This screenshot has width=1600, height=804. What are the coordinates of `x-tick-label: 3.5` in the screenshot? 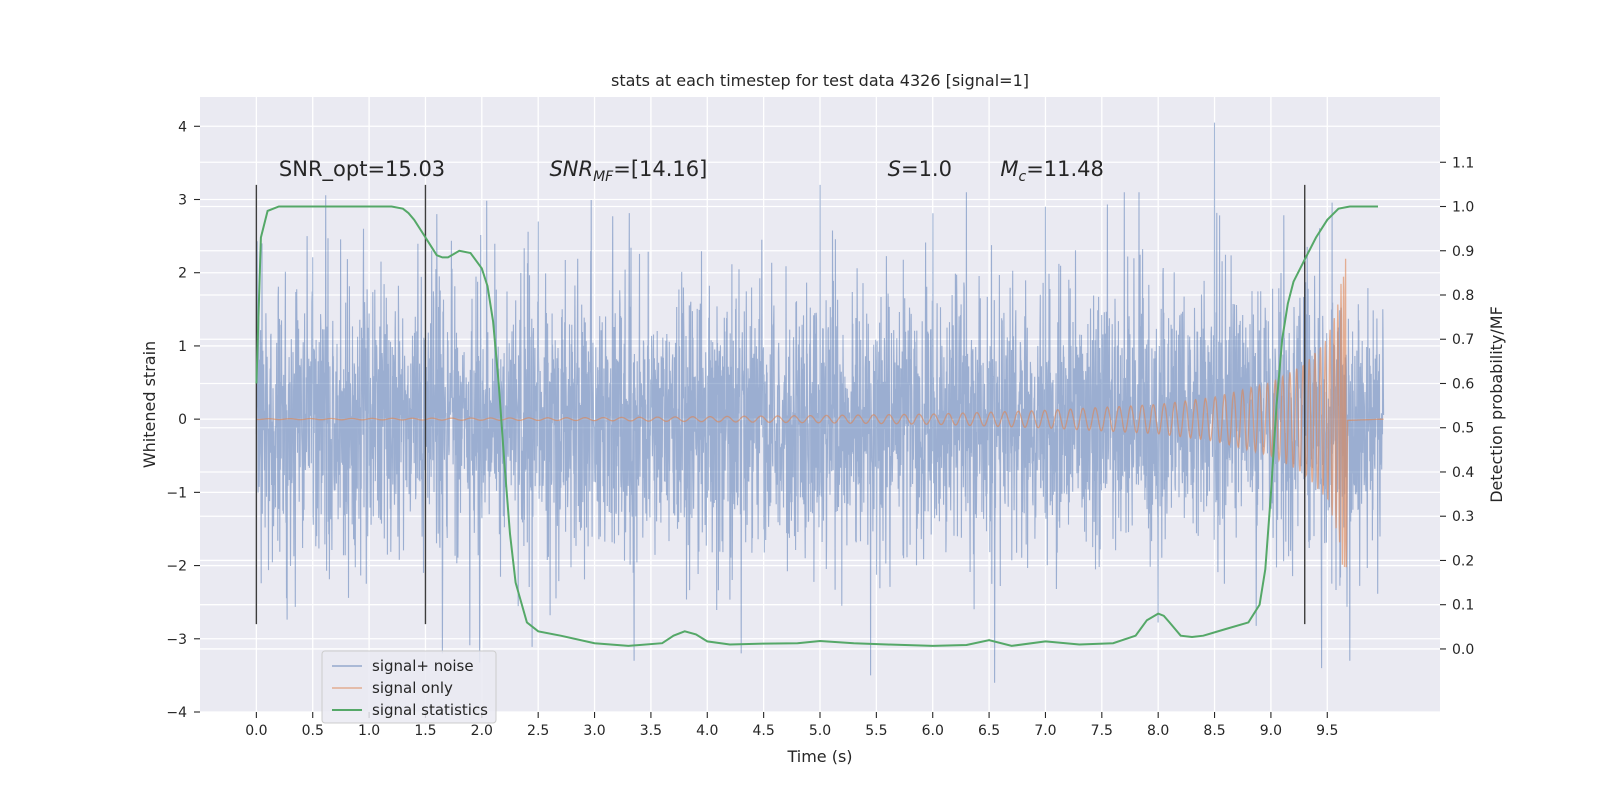 It's located at (651, 731).